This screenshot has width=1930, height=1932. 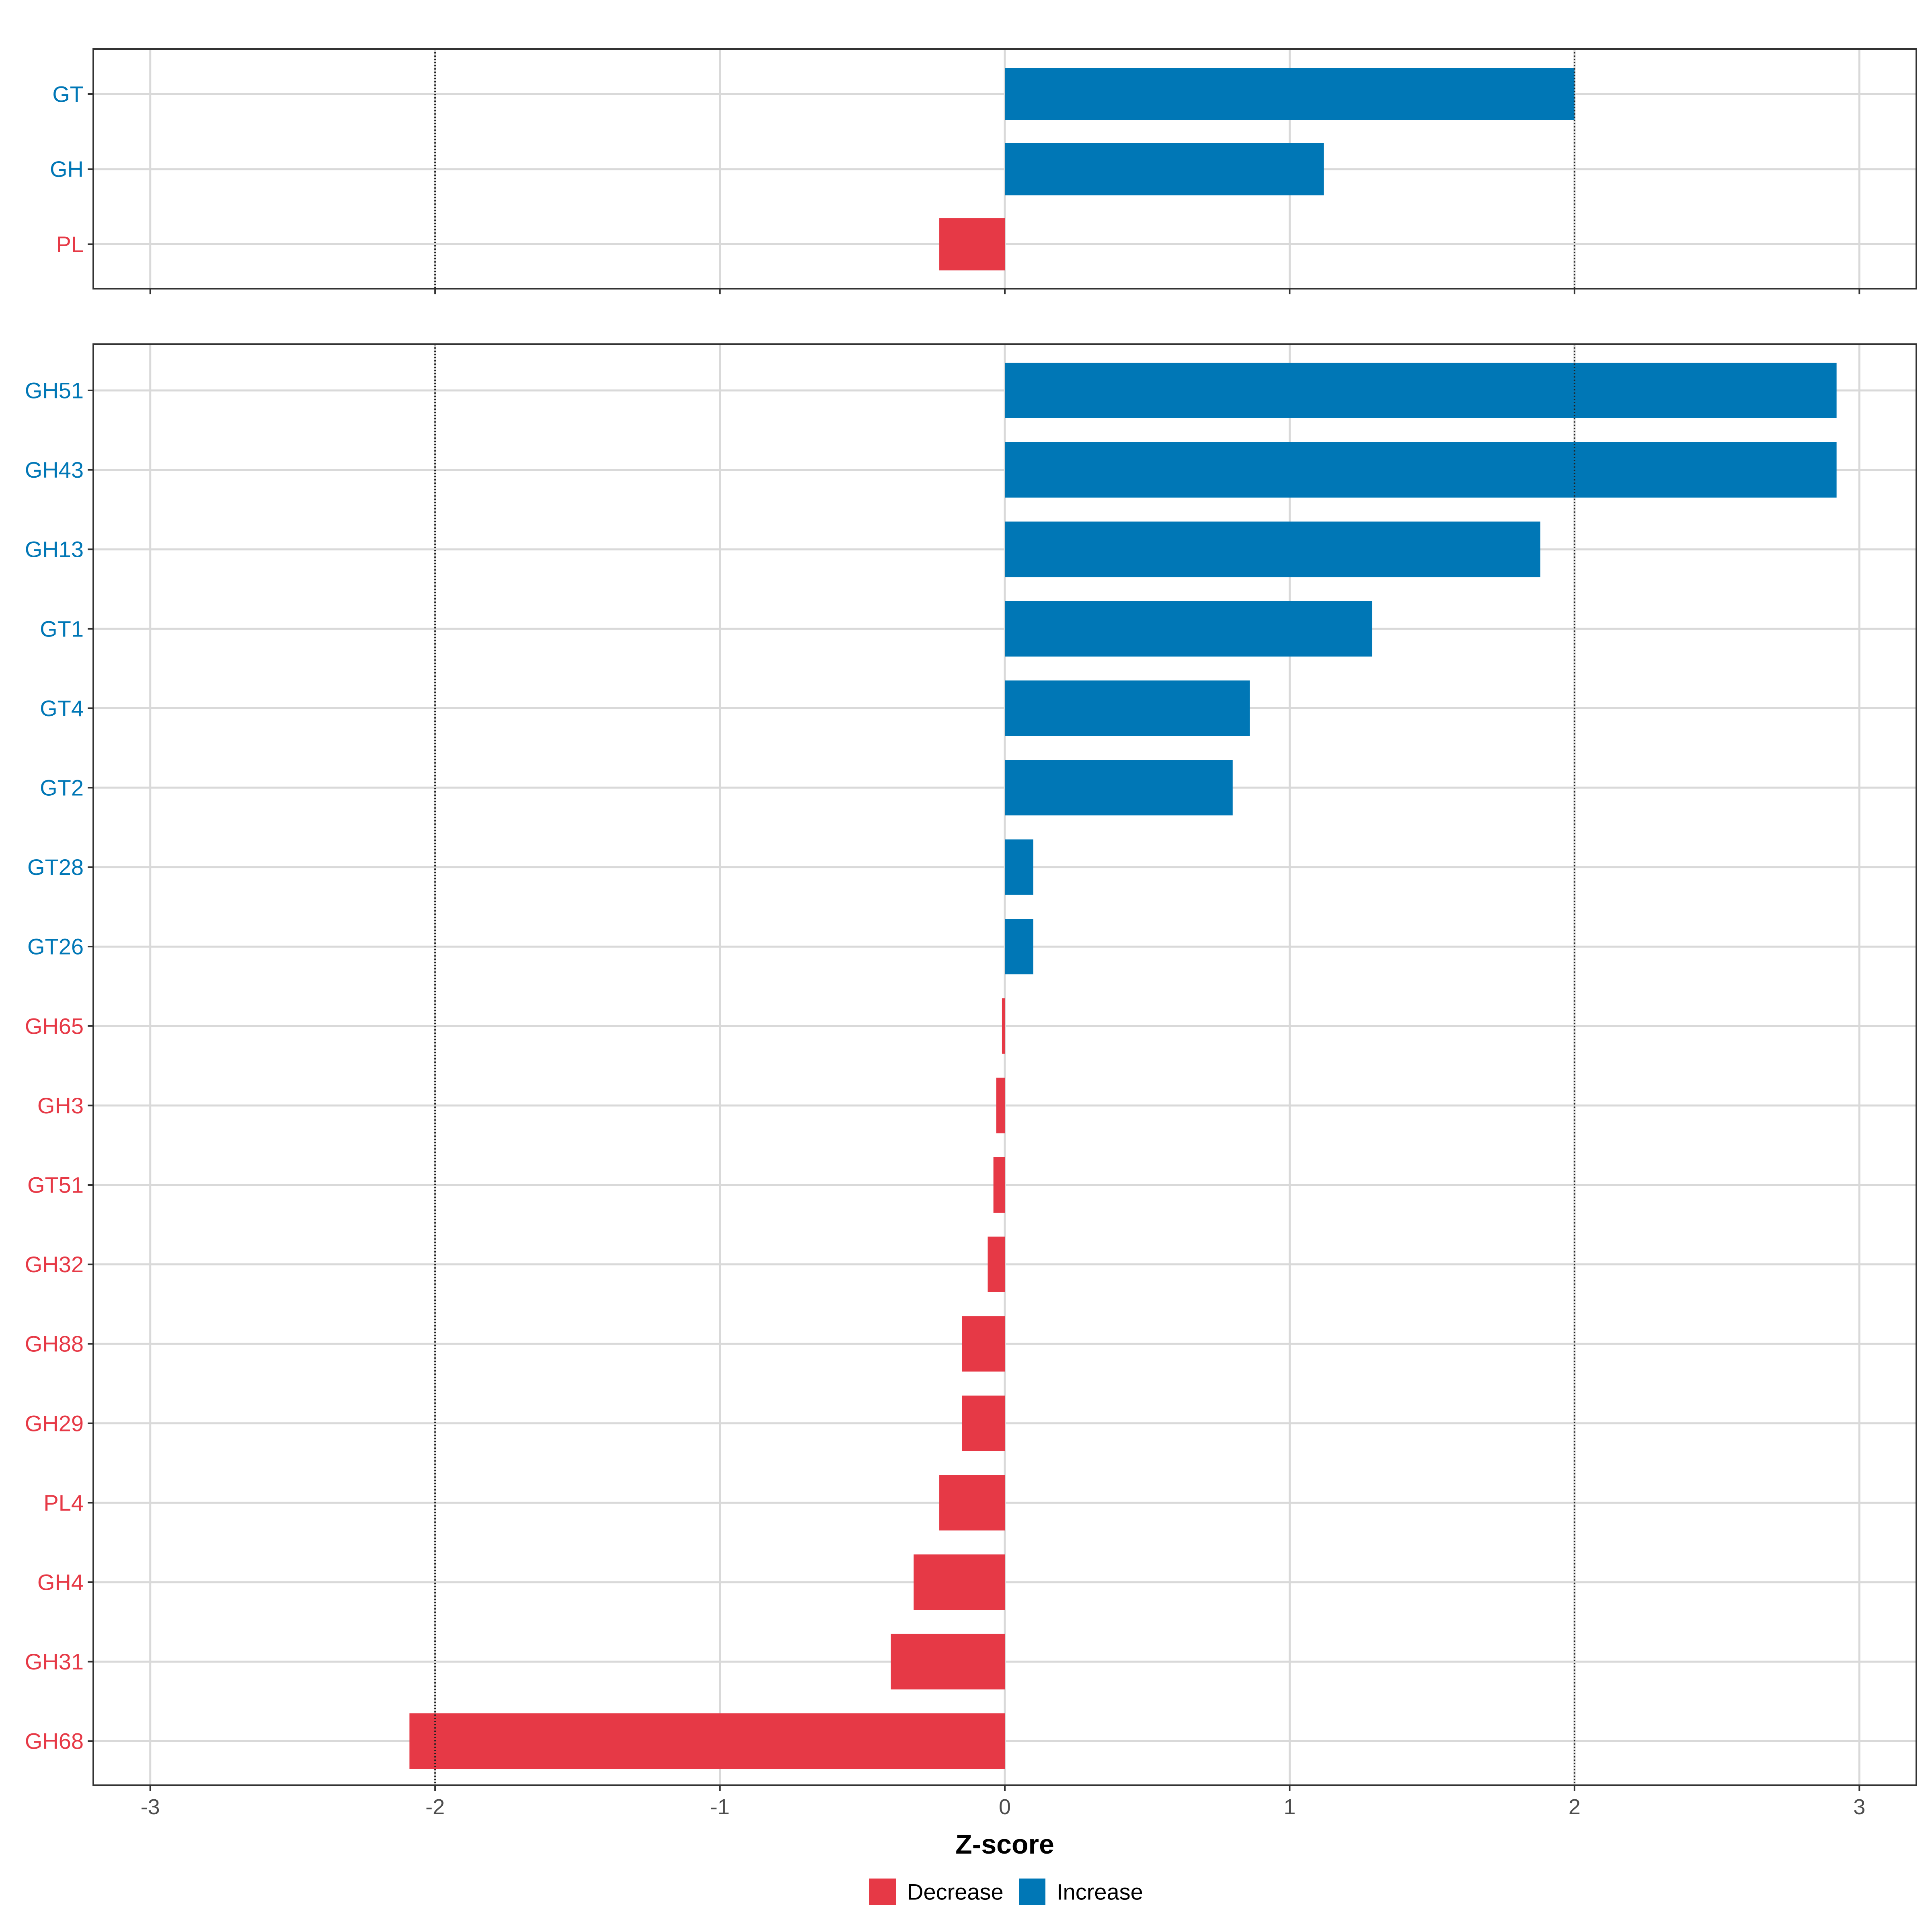 What do you see at coordinates (56, 867) in the screenshot?
I see `y-tick-label: GT28` at bounding box center [56, 867].